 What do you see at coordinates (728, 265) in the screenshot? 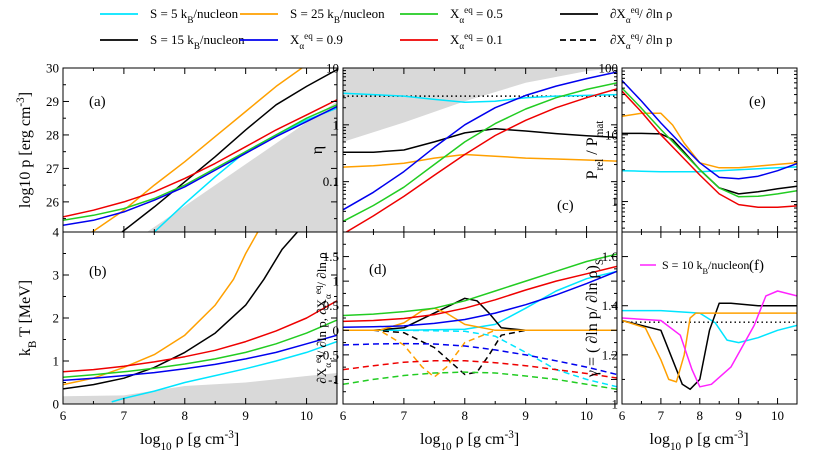
I see `legend-label-s10-part: /nucleon` at bounding box center [728, 265].